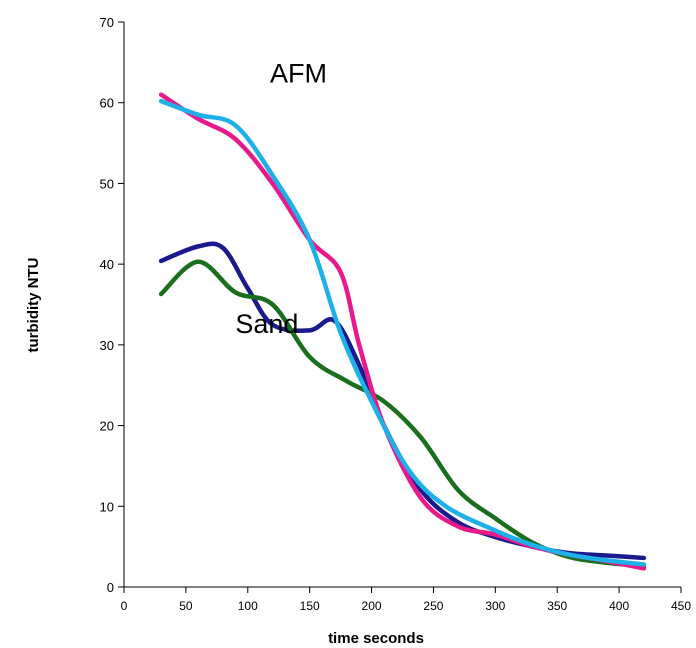 The height and width of the screenshot is (648, 696). Describe the element at coordinates (33, 305) in the screenshot. I see `y-axis-title: turbidity NTU` at that location.